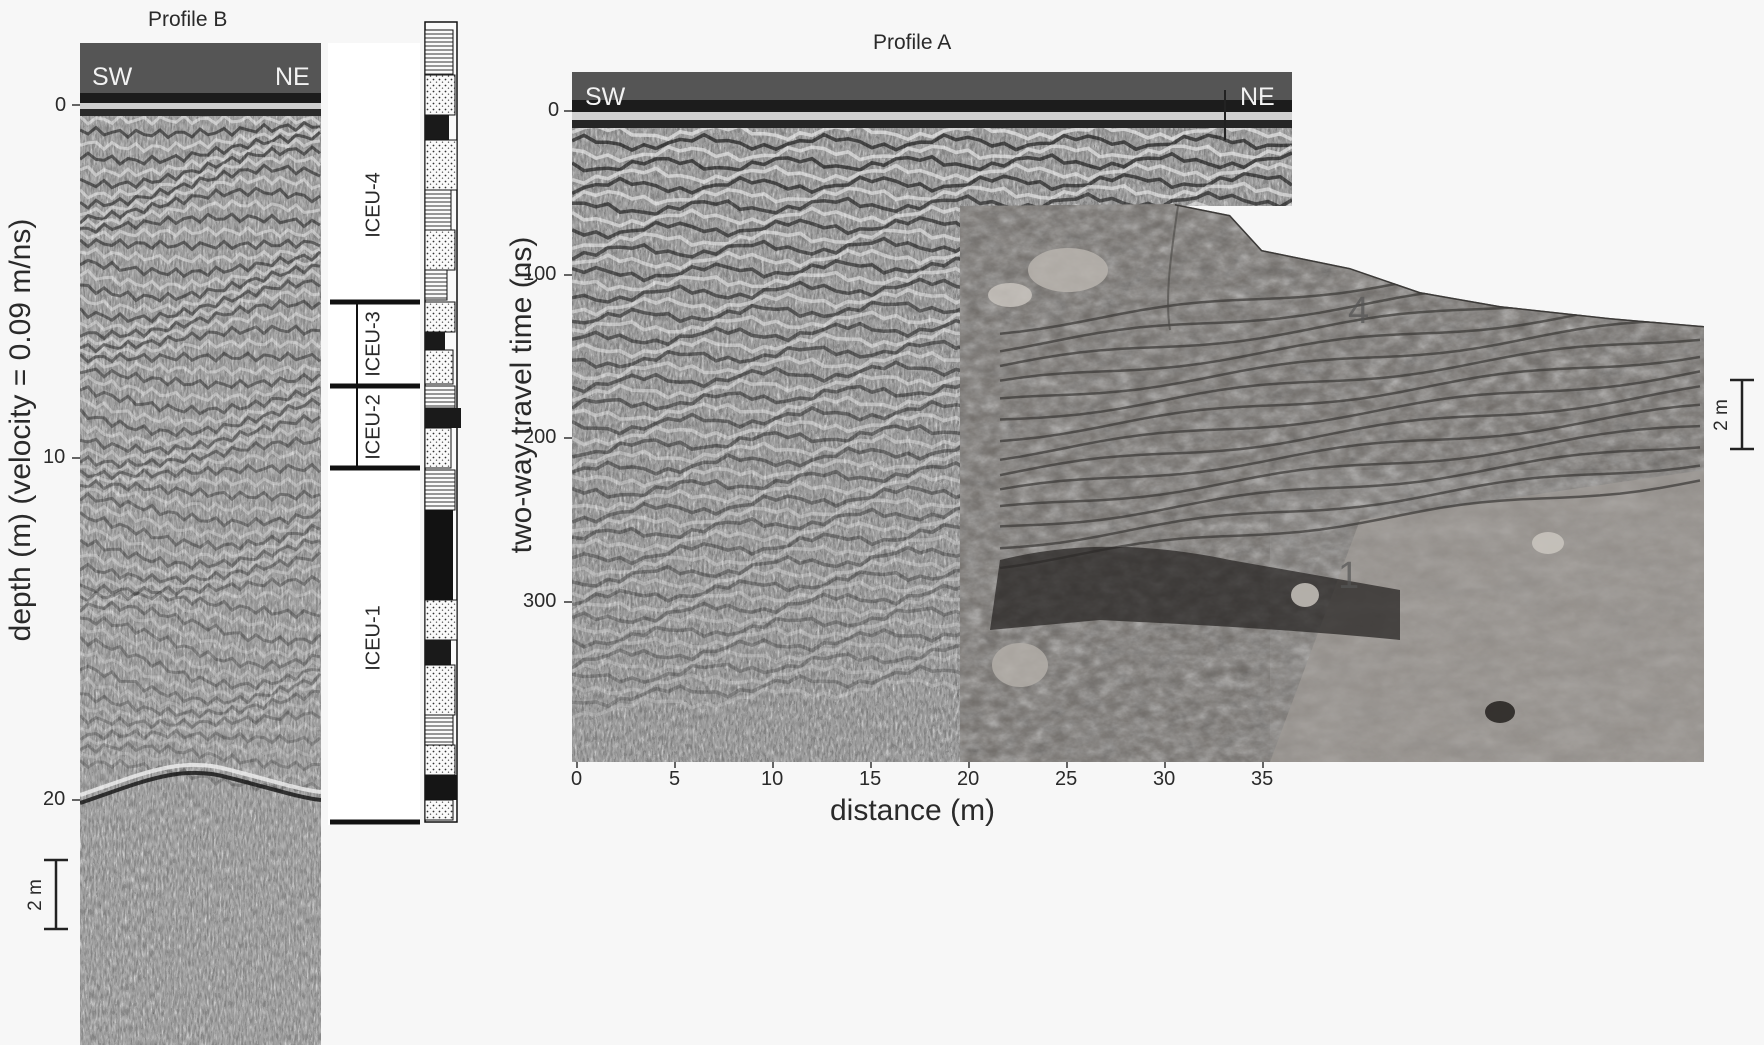  I want to click on profile-a-x-axis-label: distance (m), so click(913, 810).